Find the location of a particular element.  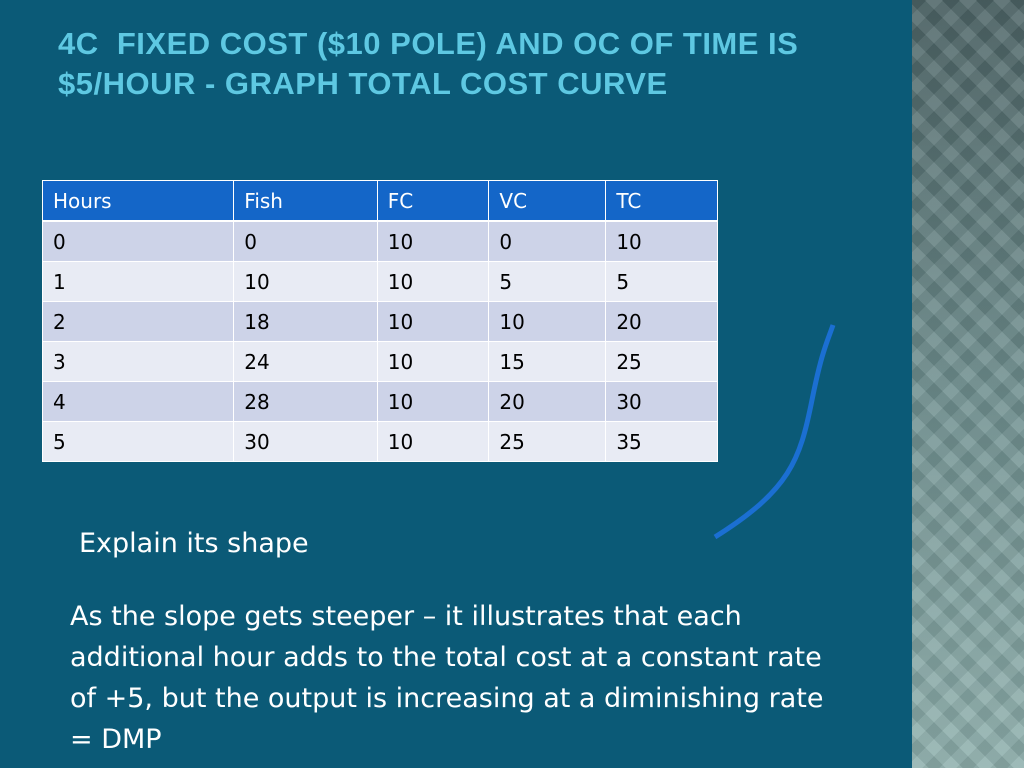

question-text: Explain its shape is located at coordinates (194, 543).